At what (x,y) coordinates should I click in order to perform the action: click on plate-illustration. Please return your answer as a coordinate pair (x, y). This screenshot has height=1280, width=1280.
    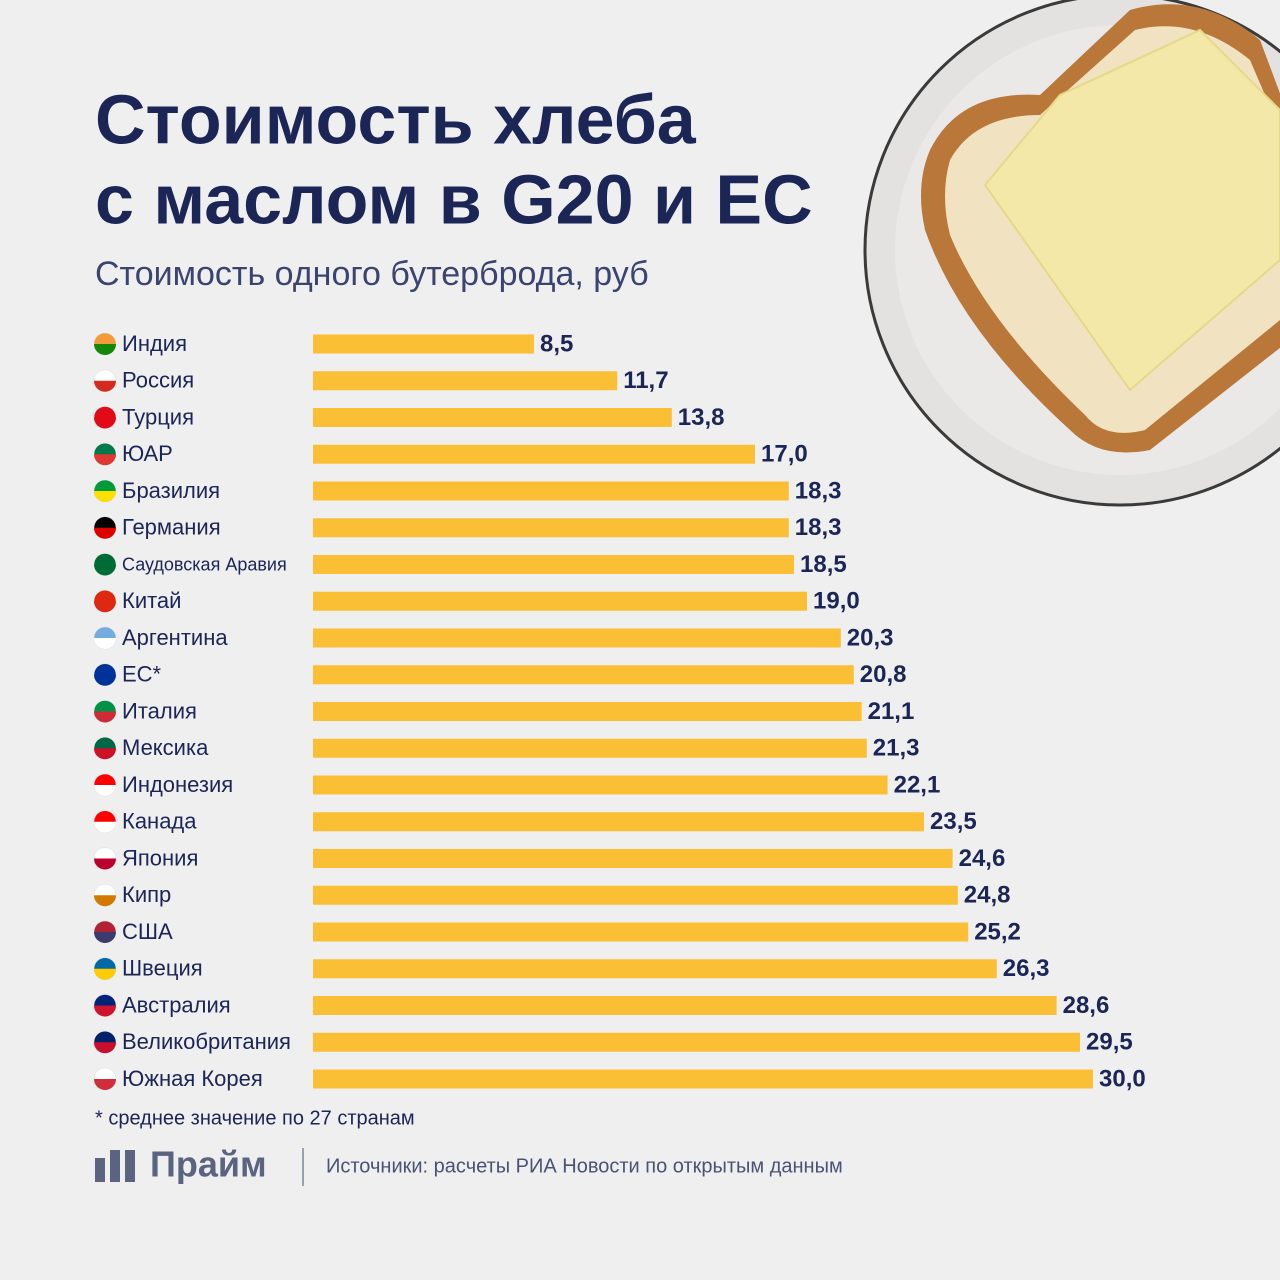
    Looking at the image, I should click on (1071, 253).